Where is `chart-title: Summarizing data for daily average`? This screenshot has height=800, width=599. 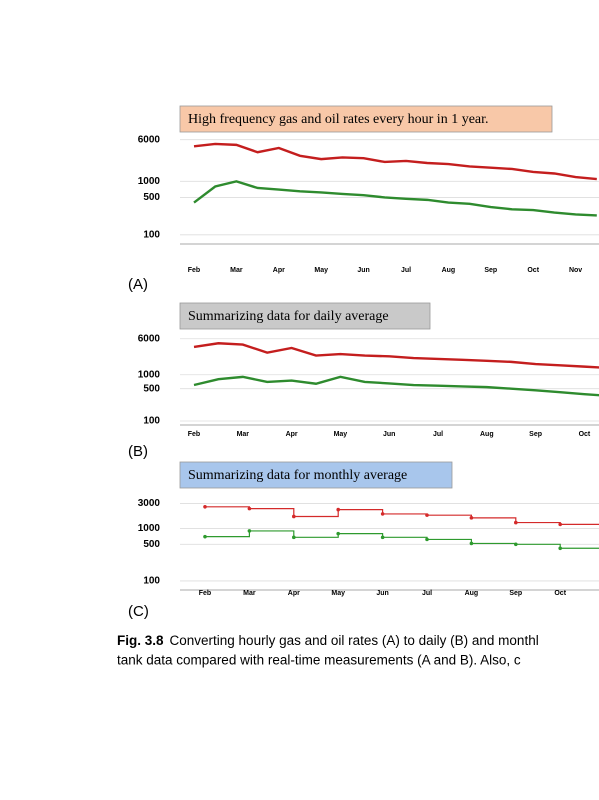 chart-title: Summarizing data for daily average is located at coordinates (288, 316).